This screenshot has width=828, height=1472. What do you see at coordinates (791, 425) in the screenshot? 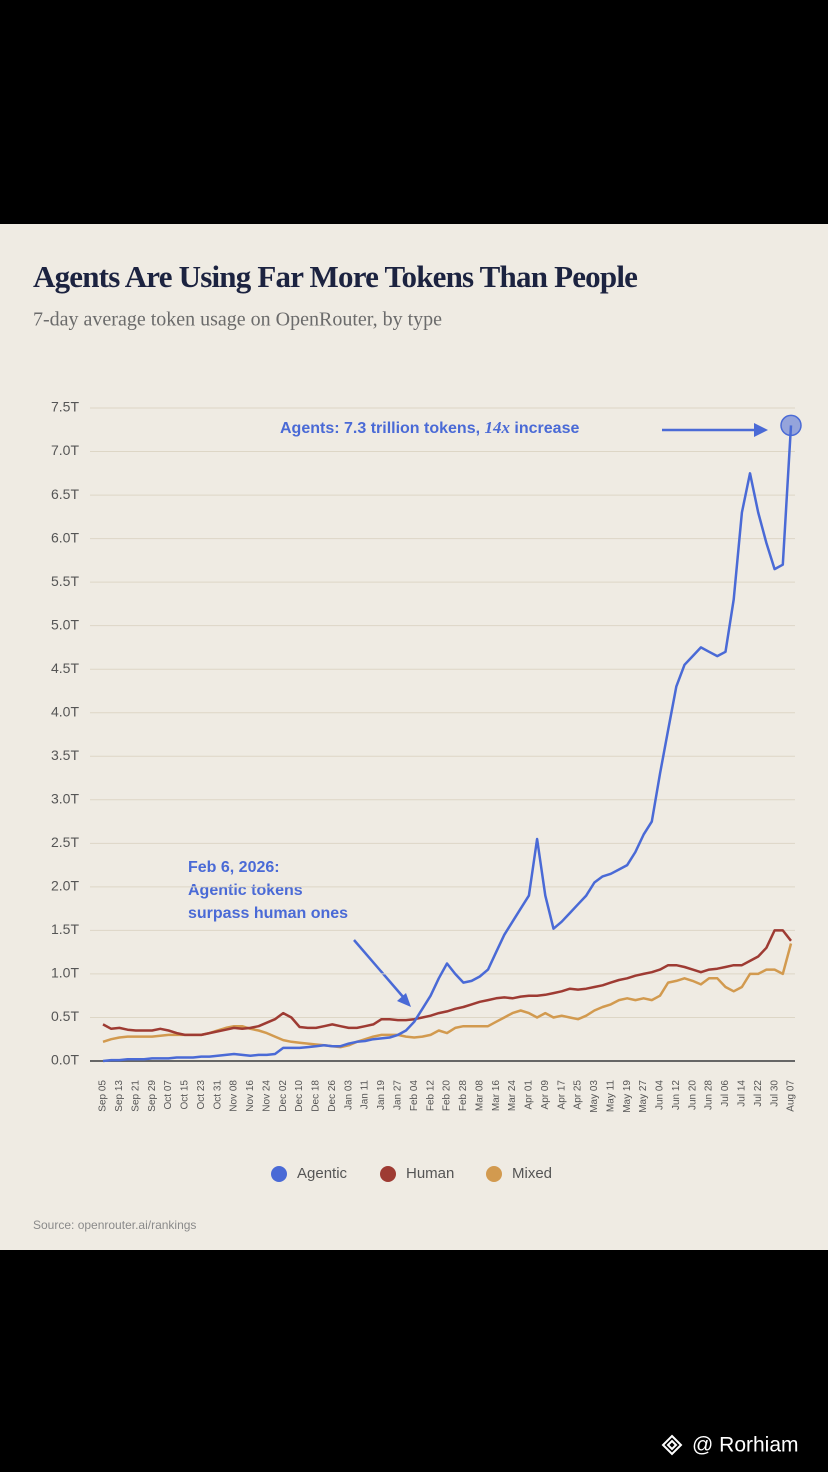
I see `peak-marker` at bounding box center [791, 425].